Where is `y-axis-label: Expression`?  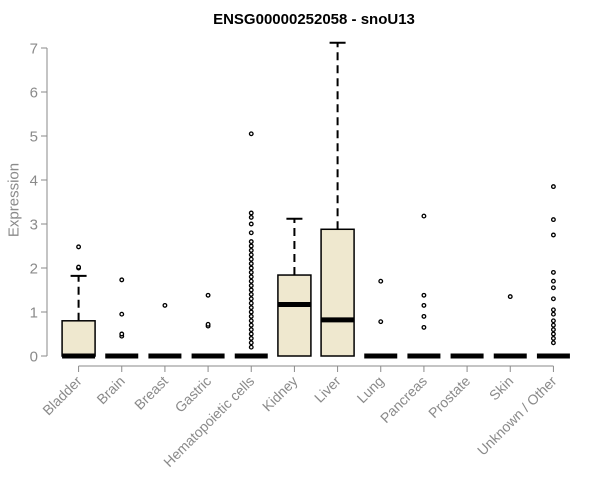
y-axis-label: Expression is located at coordinates (13, 200).